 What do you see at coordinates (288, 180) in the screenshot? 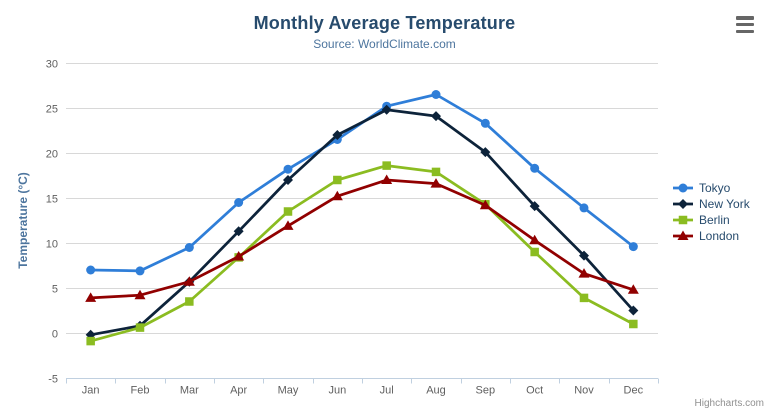
I see `point-new-york-may` at bounding box center [288, 180].